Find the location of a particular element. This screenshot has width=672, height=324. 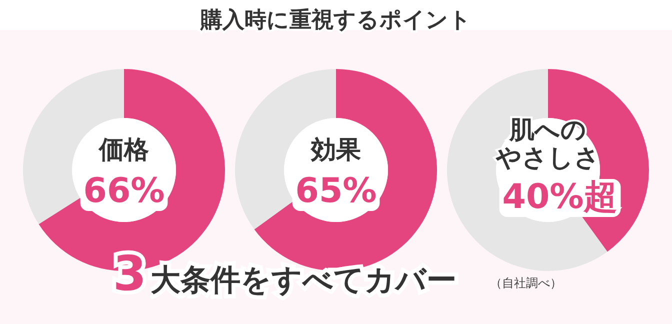

text: 効果 is located at coordinates (335, 149).